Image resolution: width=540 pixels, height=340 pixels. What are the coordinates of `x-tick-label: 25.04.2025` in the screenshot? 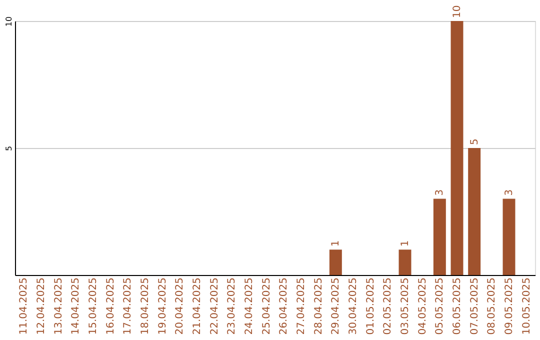 It's located at (266, 306).